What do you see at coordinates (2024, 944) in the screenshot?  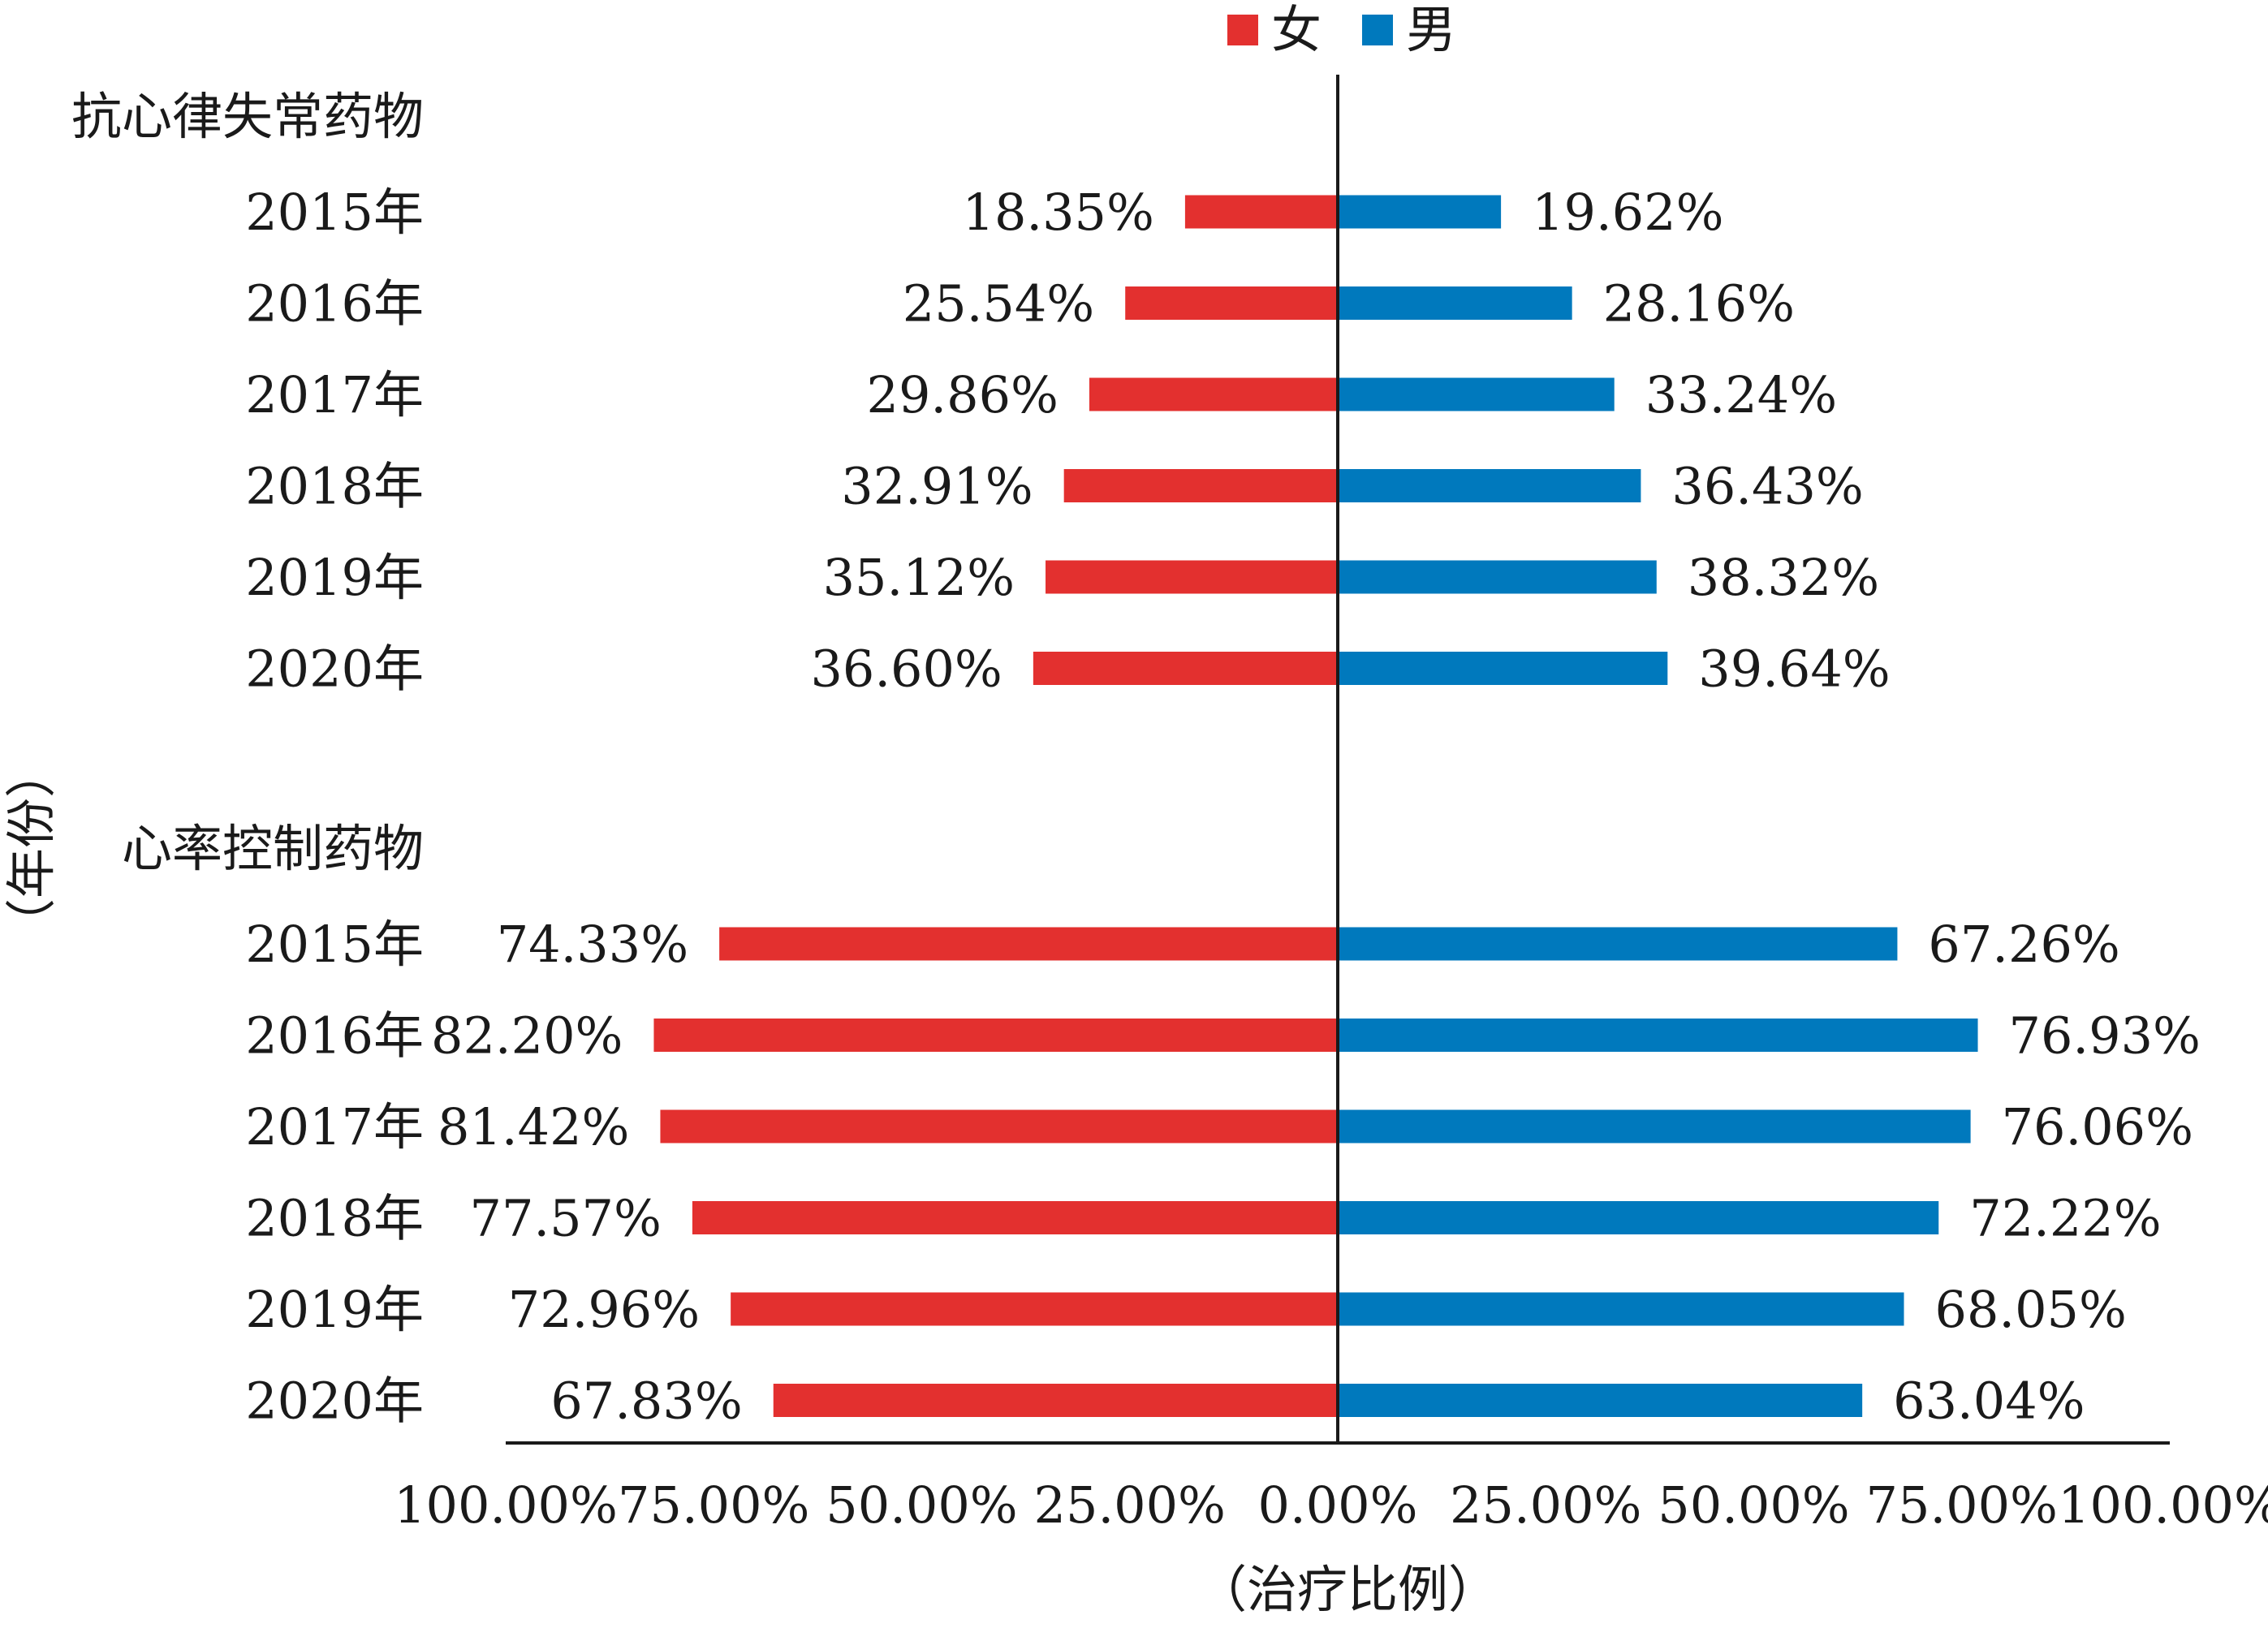 I see `data-label-male: 67.26%` at bounding box center [2024, 944].